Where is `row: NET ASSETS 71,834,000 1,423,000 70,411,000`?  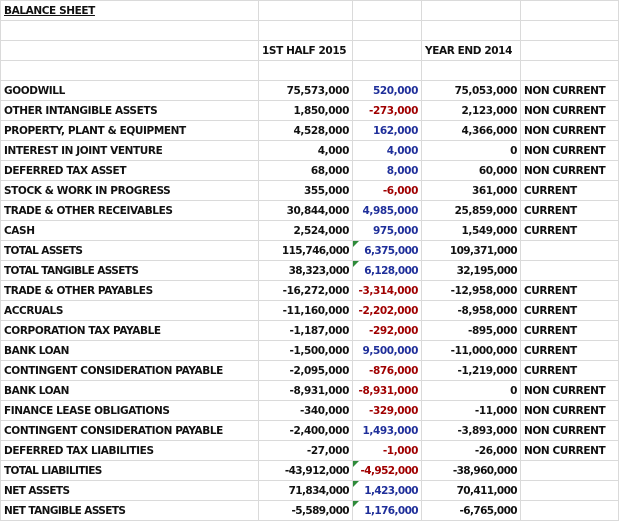 row: NET ASSETS 71,834,000 1,423,000 70,411,000 is located at coordinates (309, 490).